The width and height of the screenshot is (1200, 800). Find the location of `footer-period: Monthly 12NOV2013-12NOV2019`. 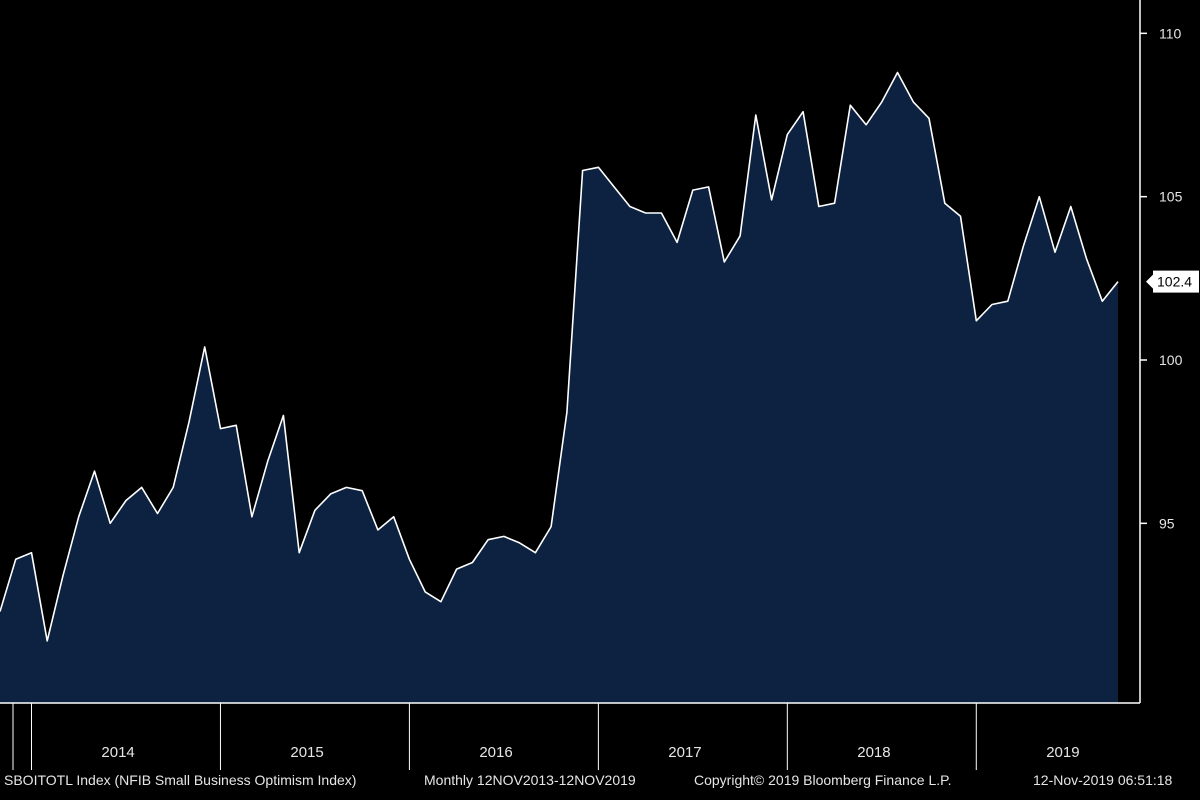

footer-period: Monthly 12NOV2013-12NOV2019 is located at coordinates (530, 780).